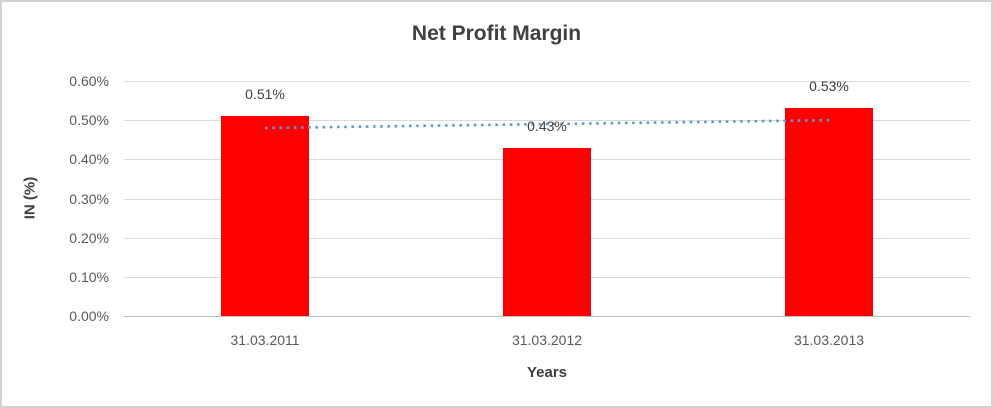 Image resolution: width=993 pixels, height=408 pixels. Describe the element at coordinates (89, 237) in the screenshot. I see `y-tick-label: 0.20%` at that location.